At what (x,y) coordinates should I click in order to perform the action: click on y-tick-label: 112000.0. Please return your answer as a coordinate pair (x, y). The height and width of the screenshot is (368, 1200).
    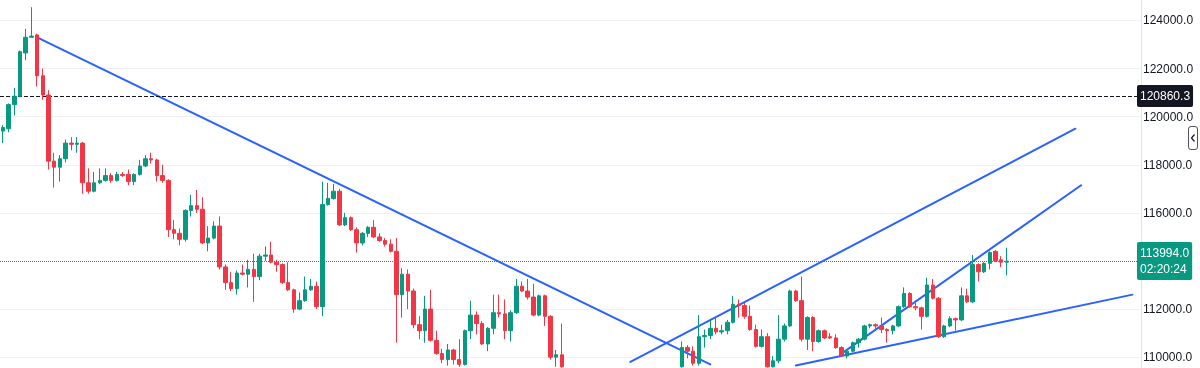
    Looking at the image, I should click on (1168, 309).